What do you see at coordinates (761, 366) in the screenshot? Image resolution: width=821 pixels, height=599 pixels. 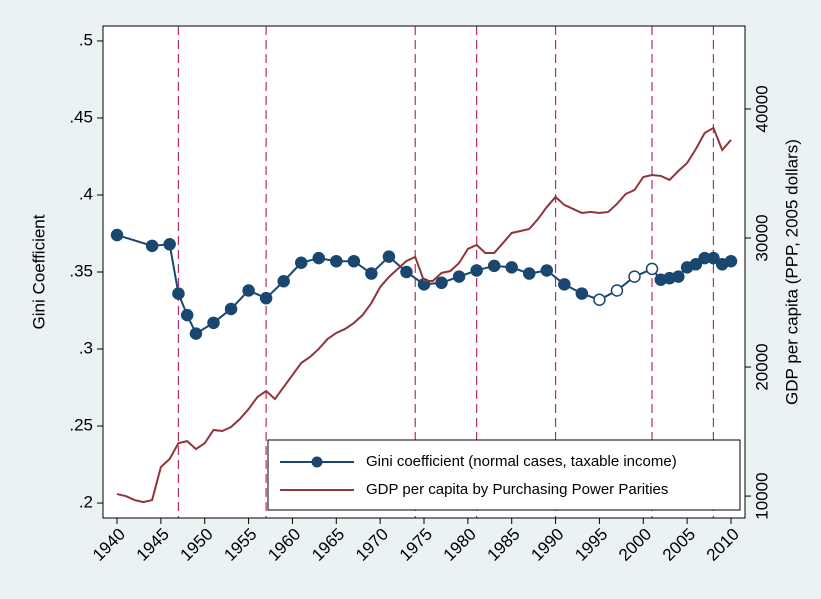 I see `y2-tick-label: 20000` at bounding box center [761, 366].